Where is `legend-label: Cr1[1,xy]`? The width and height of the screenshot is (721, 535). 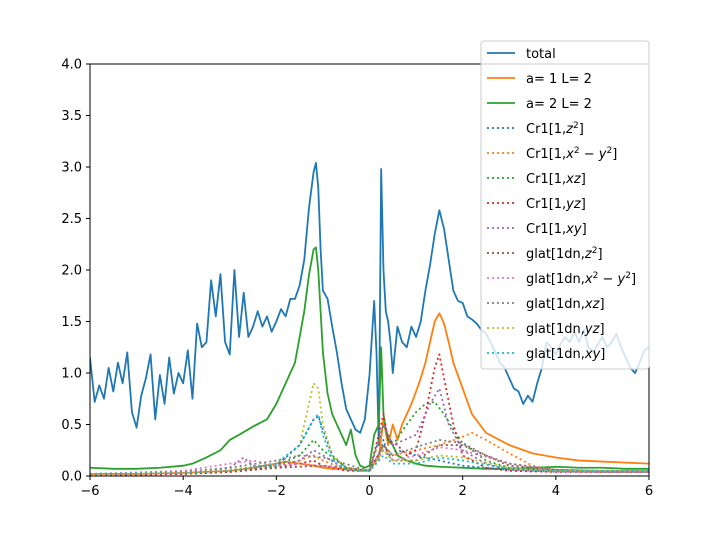
legend-label: Cr1[1,xy] is located at coordinates (556, 229).